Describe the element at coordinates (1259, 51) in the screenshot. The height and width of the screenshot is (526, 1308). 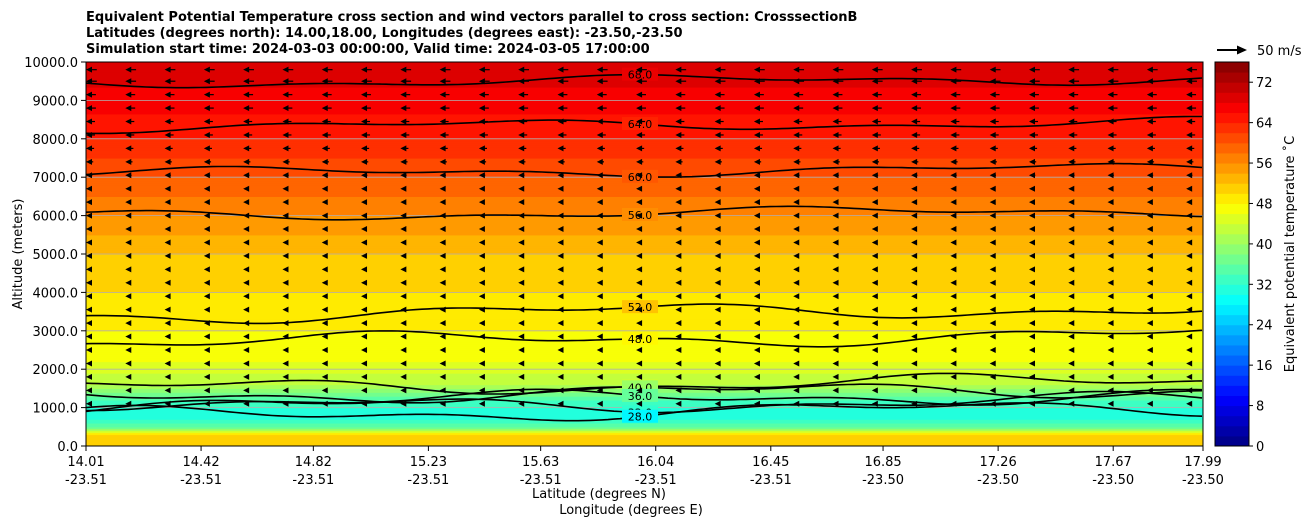
I see `quiver-key: 50 m/s` at that location.